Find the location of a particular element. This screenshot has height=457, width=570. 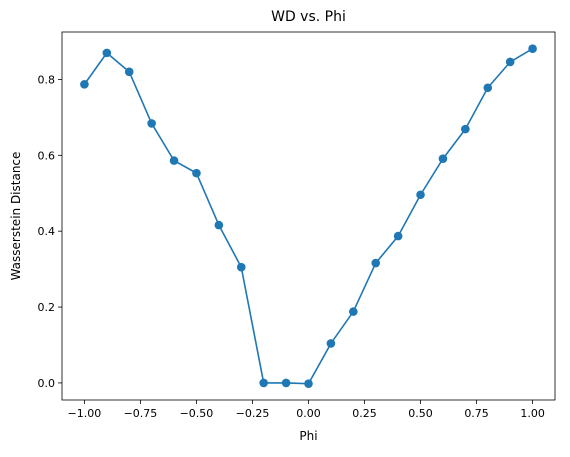

x-tick-label: 0.50 is located at coordinates (420, 413).